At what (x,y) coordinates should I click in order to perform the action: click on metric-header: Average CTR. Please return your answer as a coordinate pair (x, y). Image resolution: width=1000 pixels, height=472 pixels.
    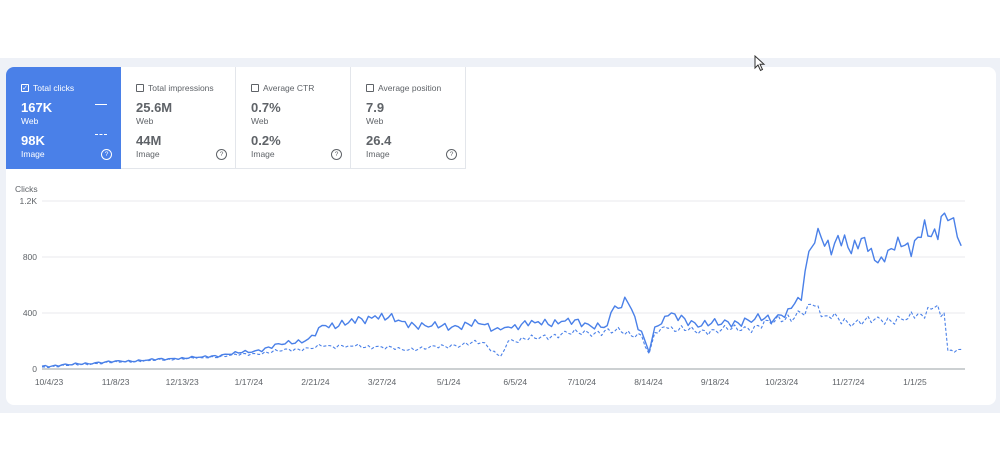
    Looking at the image, I should click on (300, 88).